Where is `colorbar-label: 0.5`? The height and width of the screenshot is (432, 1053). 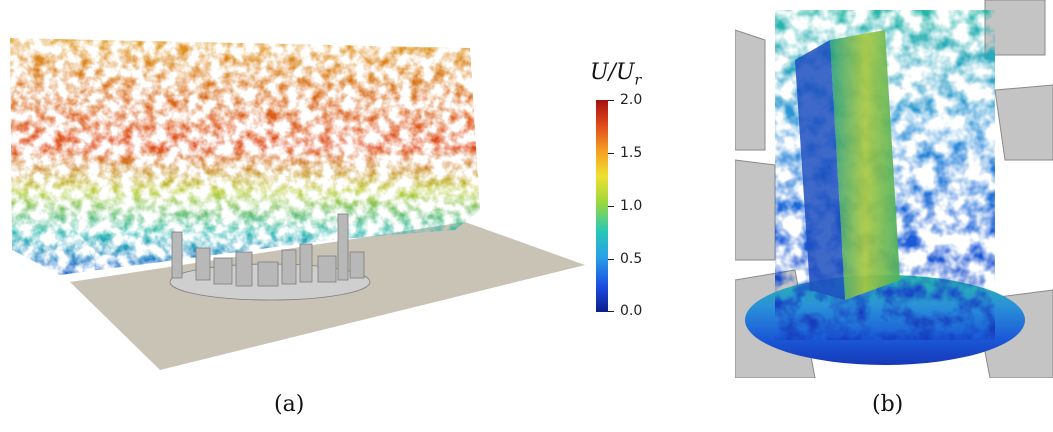
colorbar-label: 0.5 is located at coordinates (631, 259).